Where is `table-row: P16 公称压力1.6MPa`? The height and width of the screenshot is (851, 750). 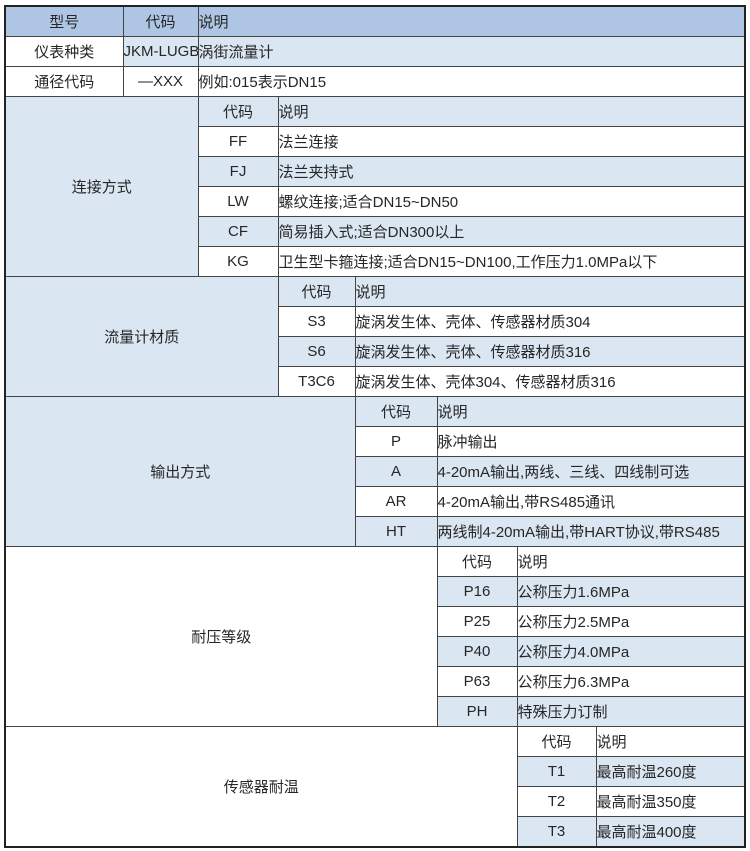
table-row: P16 公称压力1.6MPa is located at coordinates (375, 591).